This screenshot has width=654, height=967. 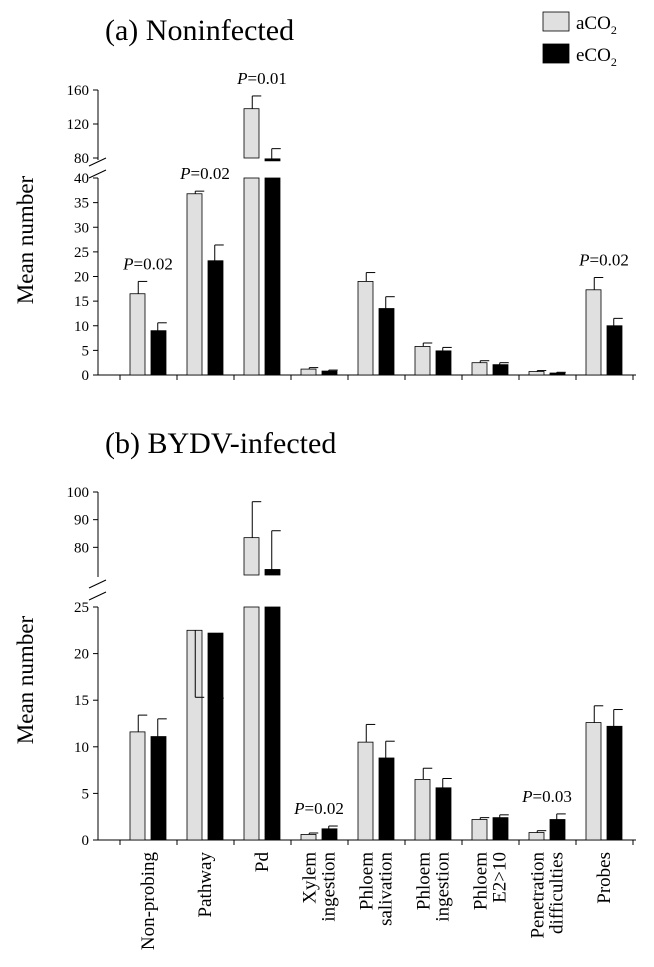 What do you see at coordinates (25, 679) in the screenshot?
I see `panel-b-ylabel: Mean number` at bounding box center [25, 679].